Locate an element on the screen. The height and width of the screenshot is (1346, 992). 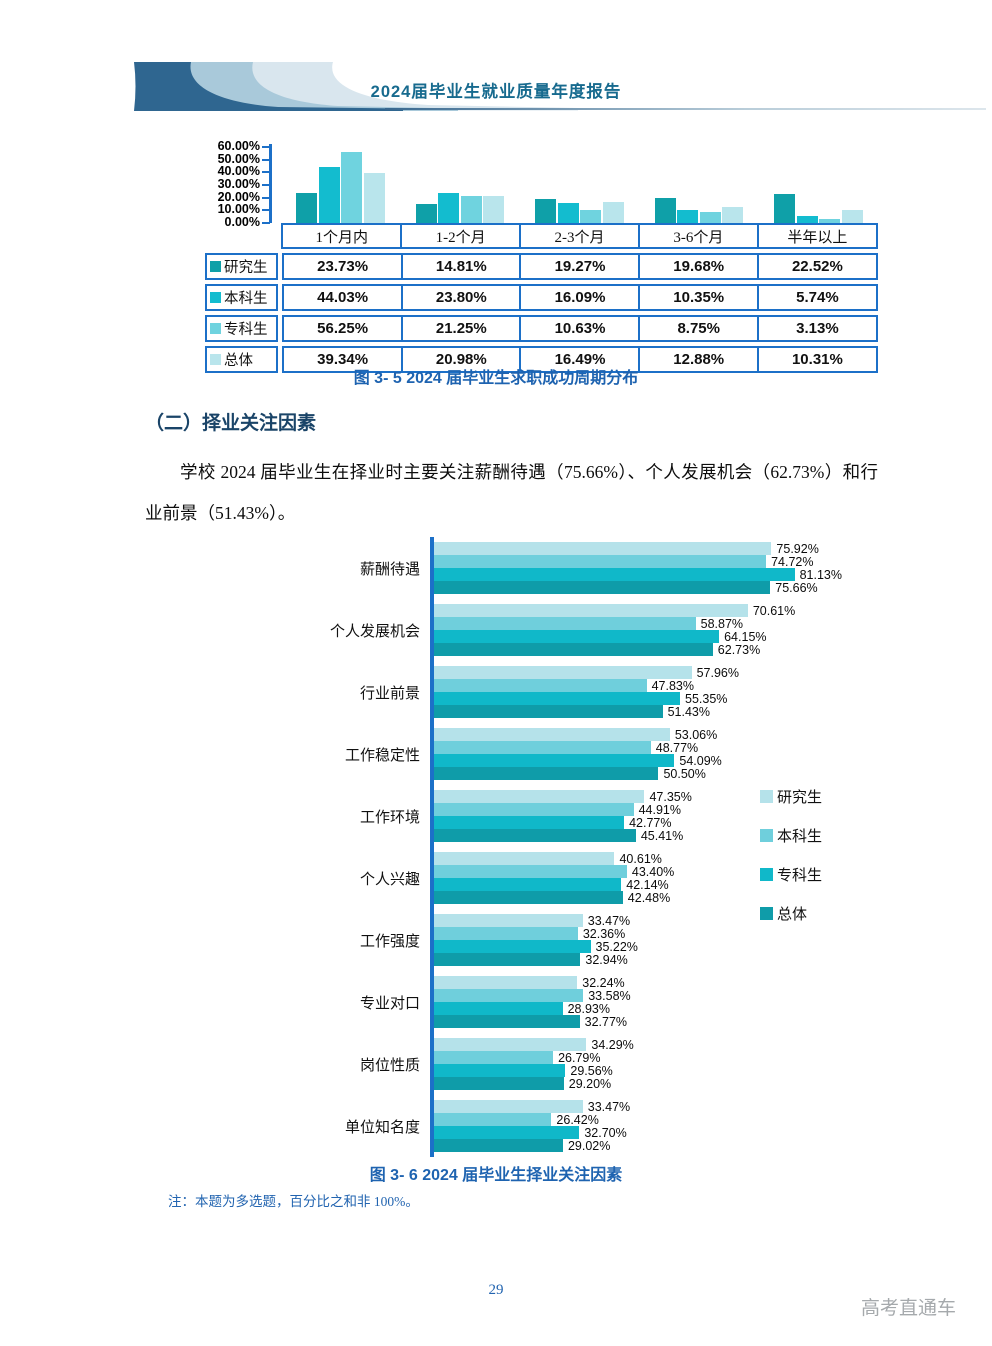
chart2-category-group: 47.35% 44.91% 42.77% 45.41% is located at coordinates (634, 816).